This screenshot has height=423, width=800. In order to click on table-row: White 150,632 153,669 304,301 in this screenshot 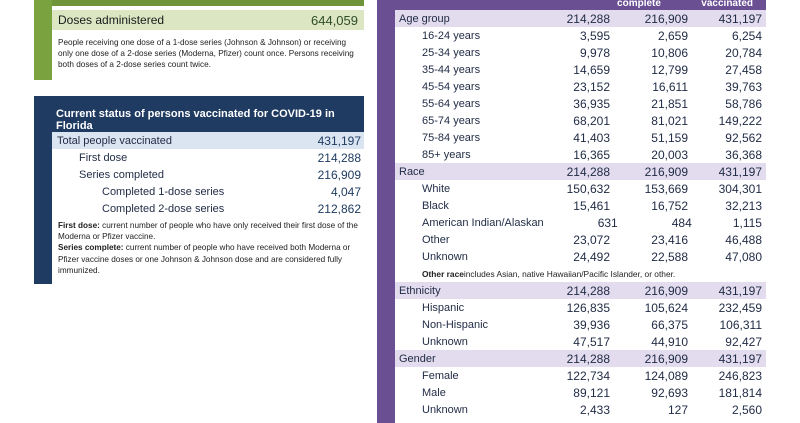, I will do `click(580, 188)`.